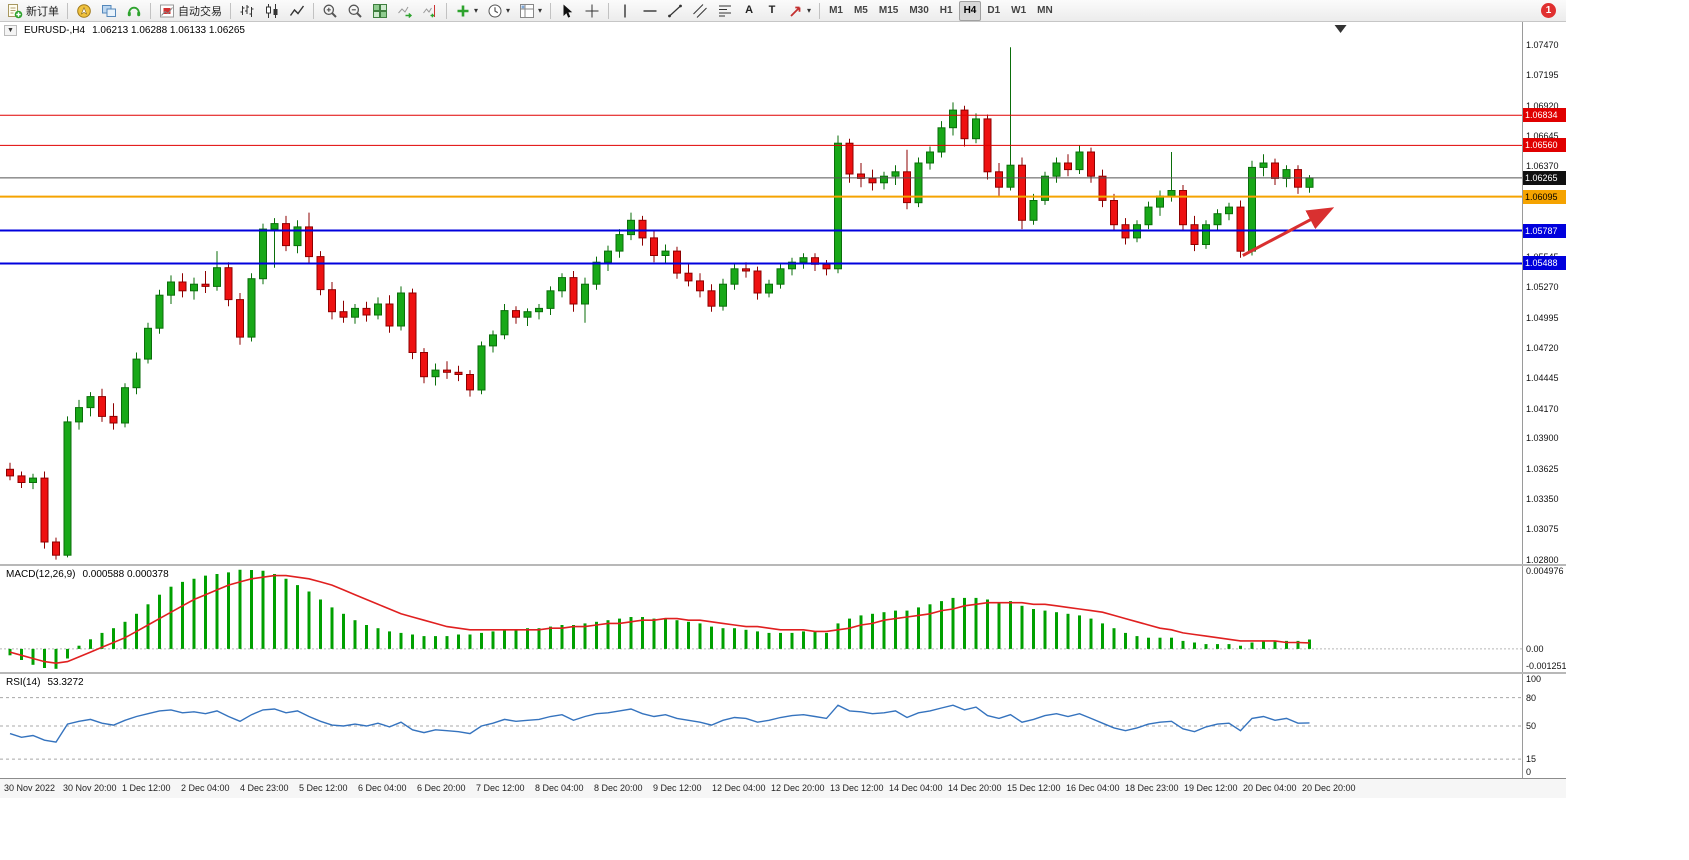  I want to click on autotrade-button: 自动交易, so click(190, 11).